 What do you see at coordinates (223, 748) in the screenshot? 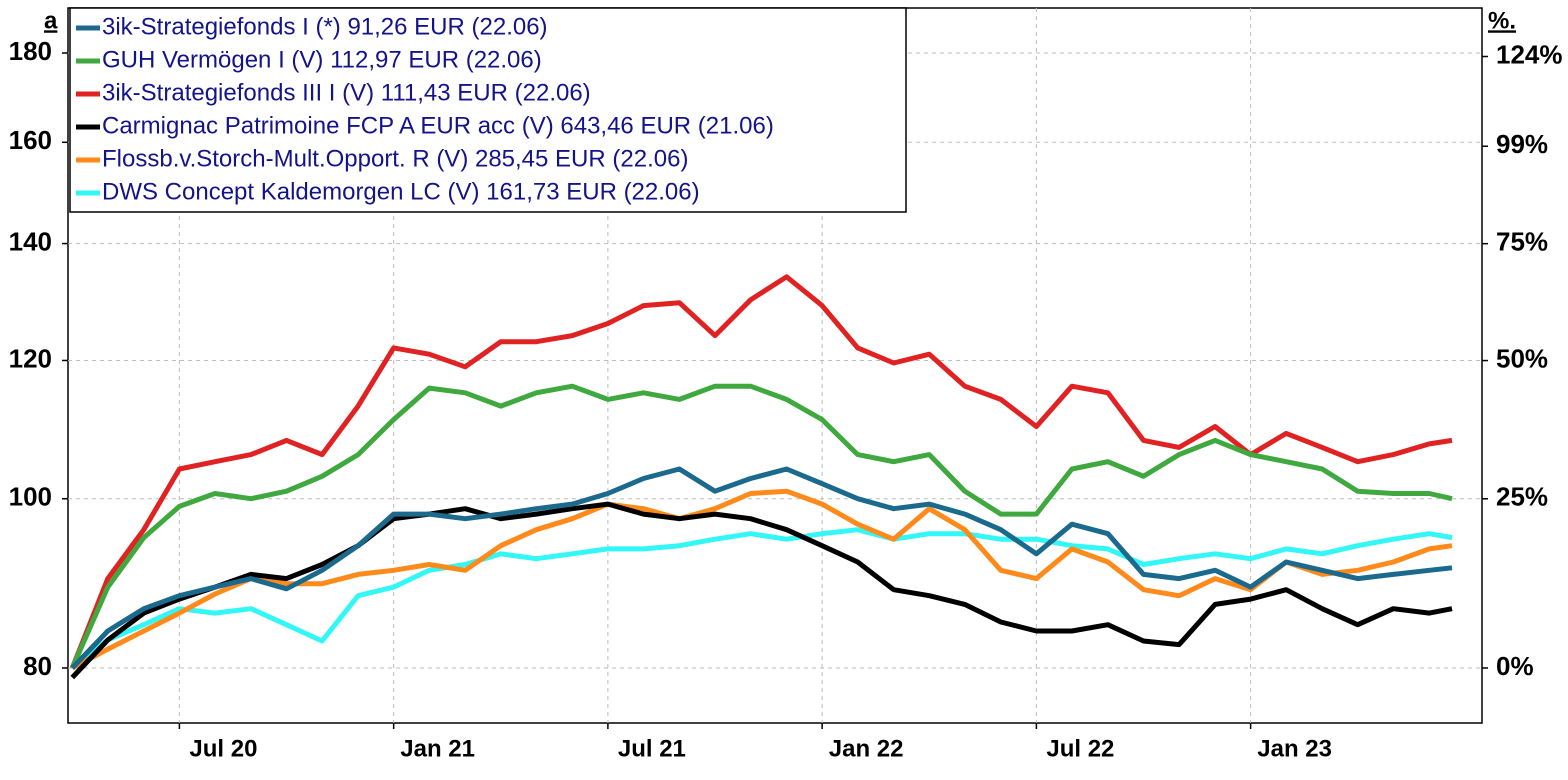
I see `x-tick-label: Jul 20` at bounding box center [223, 748].